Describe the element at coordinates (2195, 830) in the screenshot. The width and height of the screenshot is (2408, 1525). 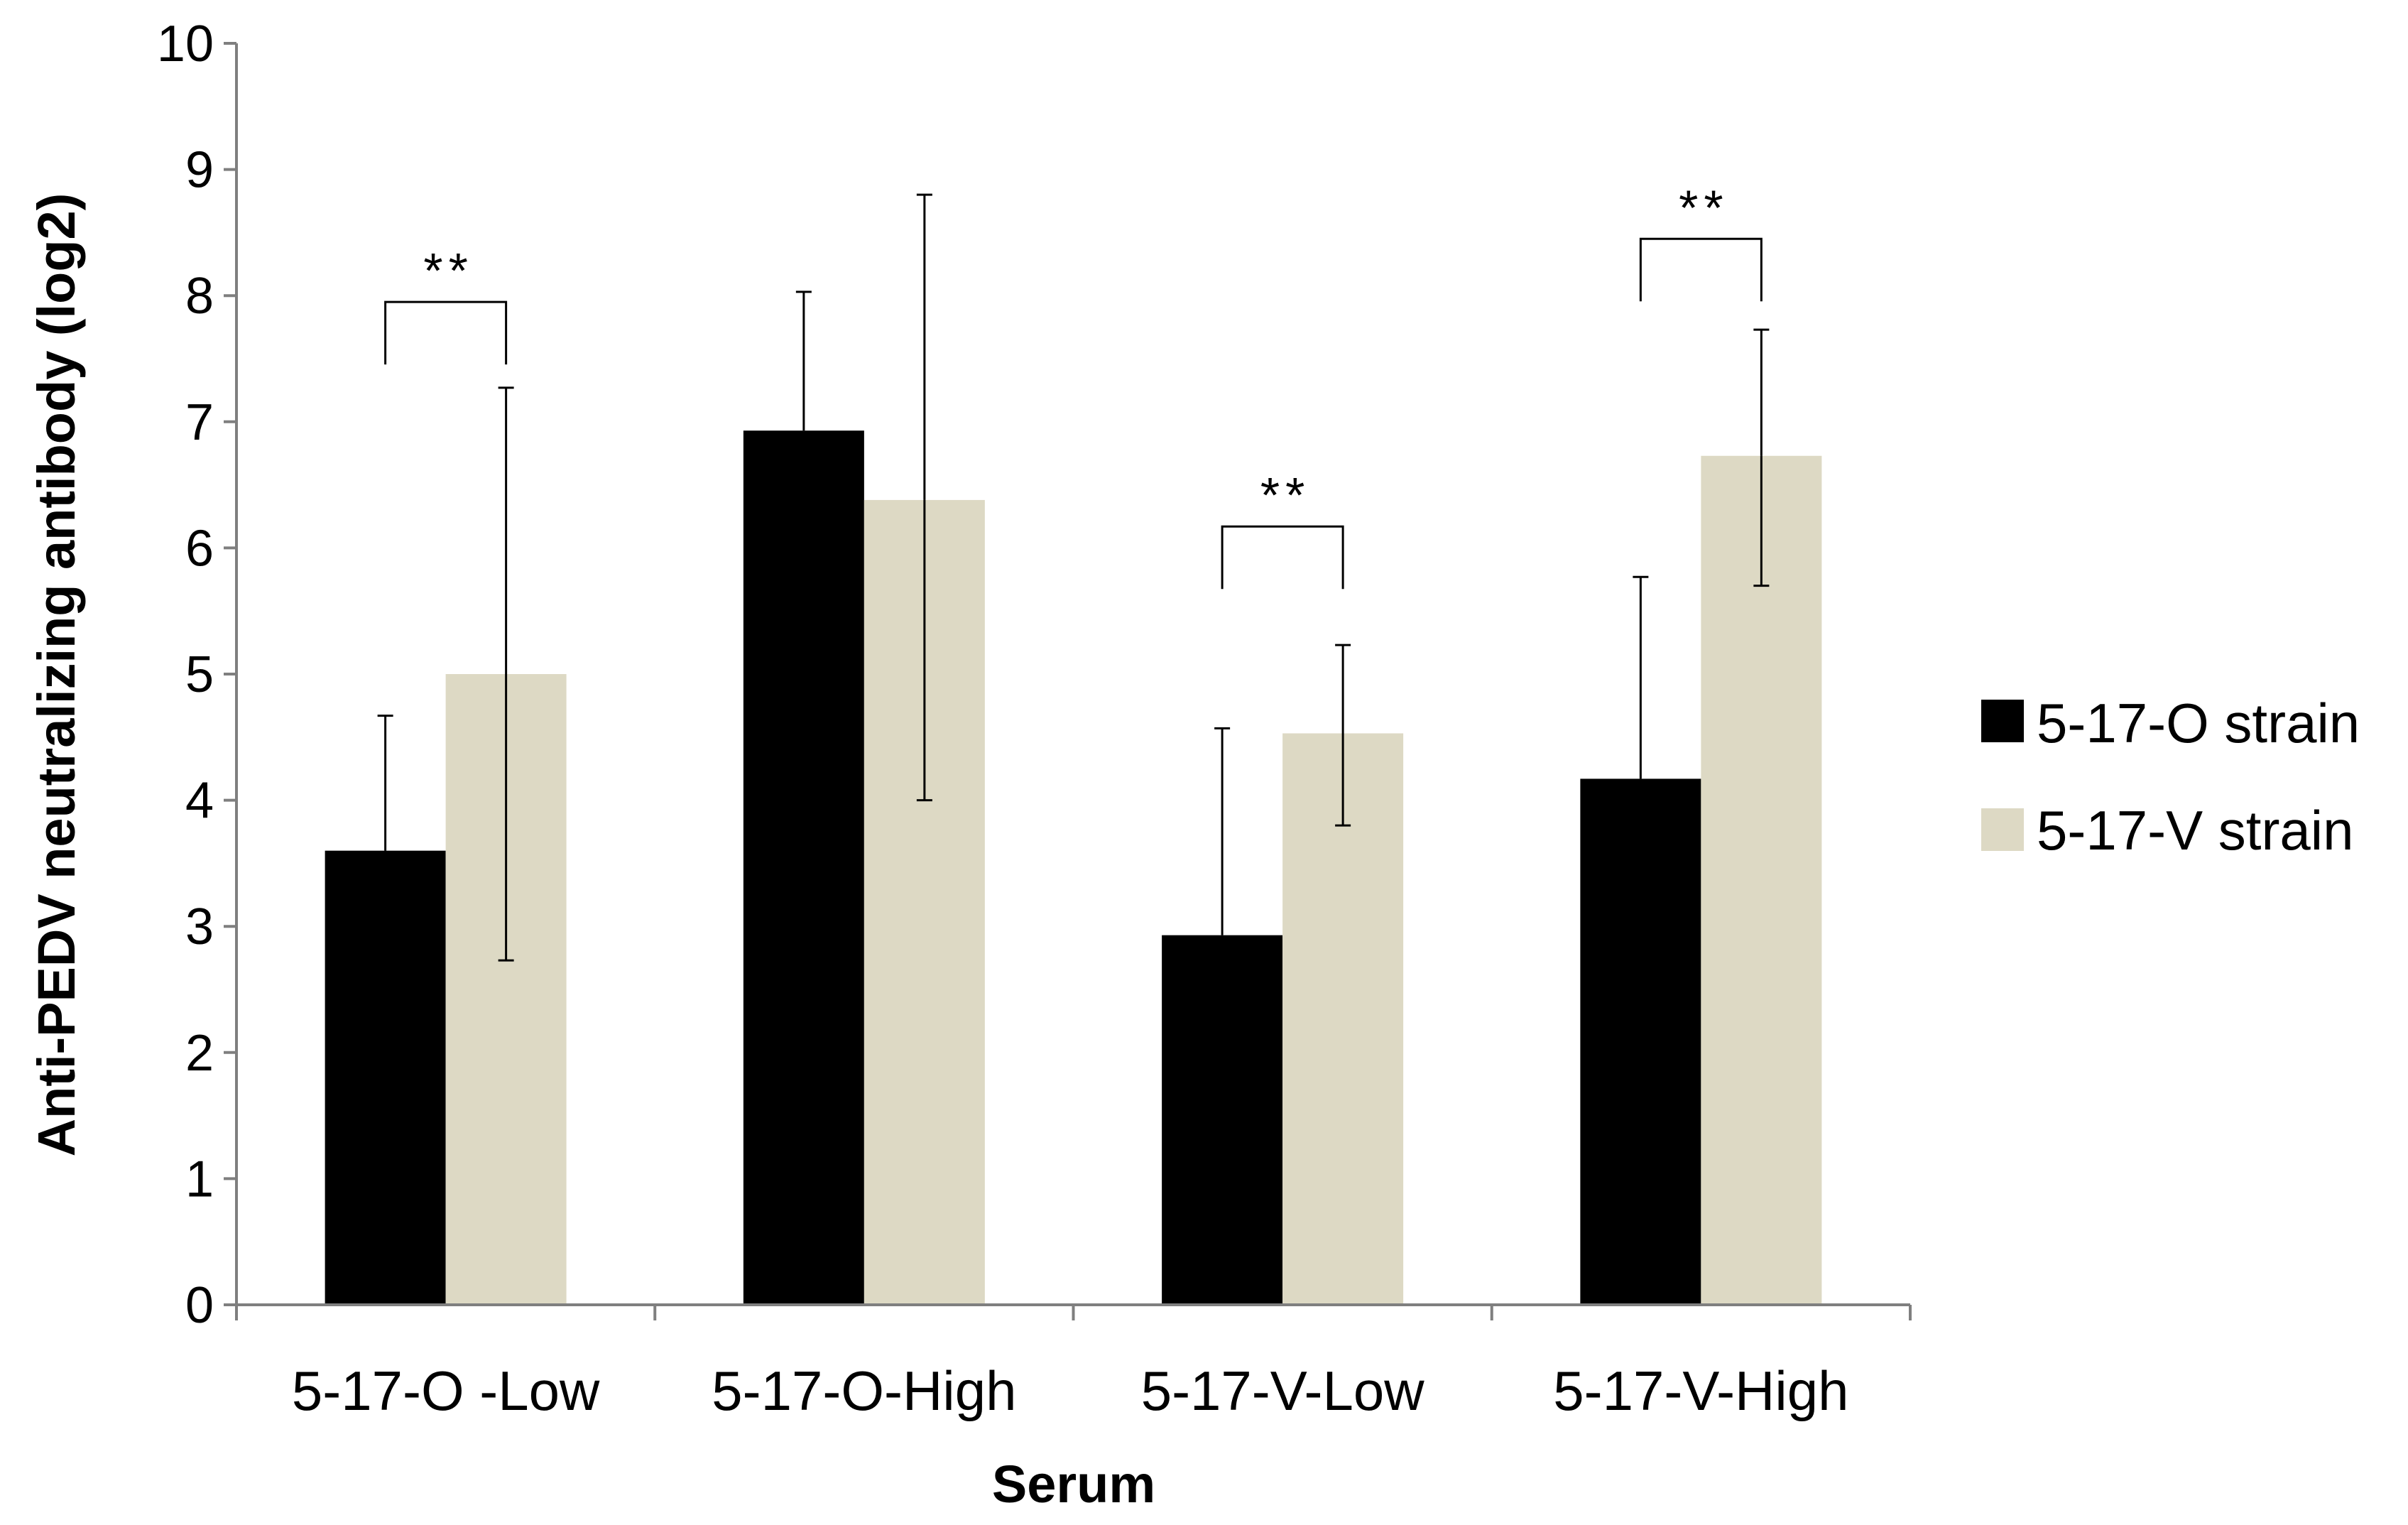
I see `legend-label-series-1: 5-17-V strain` at that location.